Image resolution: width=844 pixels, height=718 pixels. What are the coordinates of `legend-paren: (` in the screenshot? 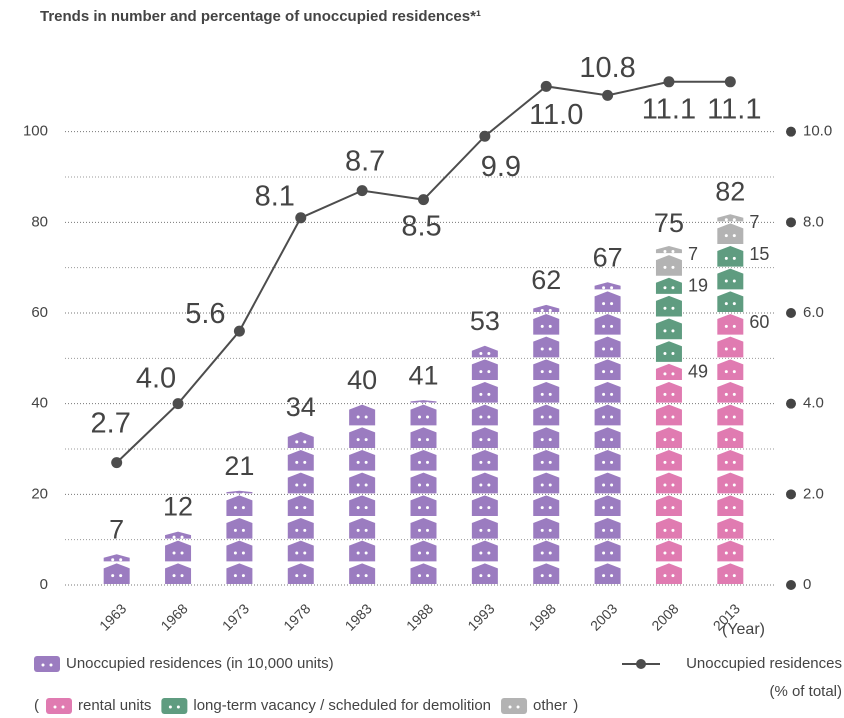 It's located at (36, 705).